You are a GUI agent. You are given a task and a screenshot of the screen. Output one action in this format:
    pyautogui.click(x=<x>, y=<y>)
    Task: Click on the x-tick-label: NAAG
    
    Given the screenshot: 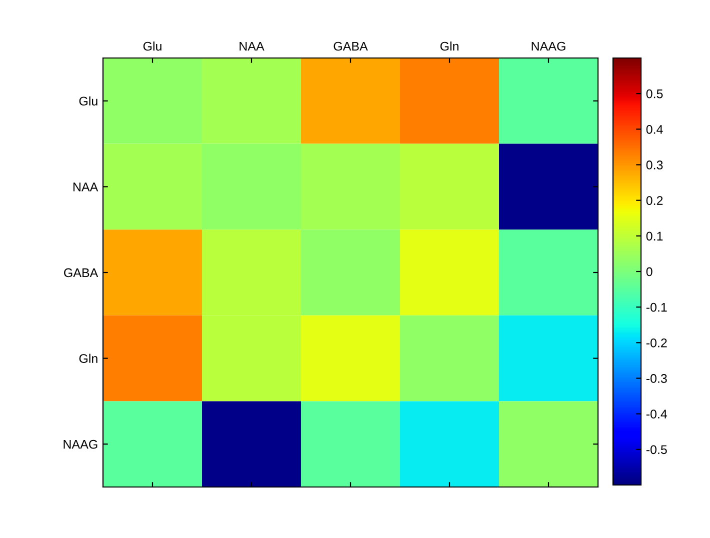 What is the action you would take?
    pyautogui.click(x=549, y=46)
    